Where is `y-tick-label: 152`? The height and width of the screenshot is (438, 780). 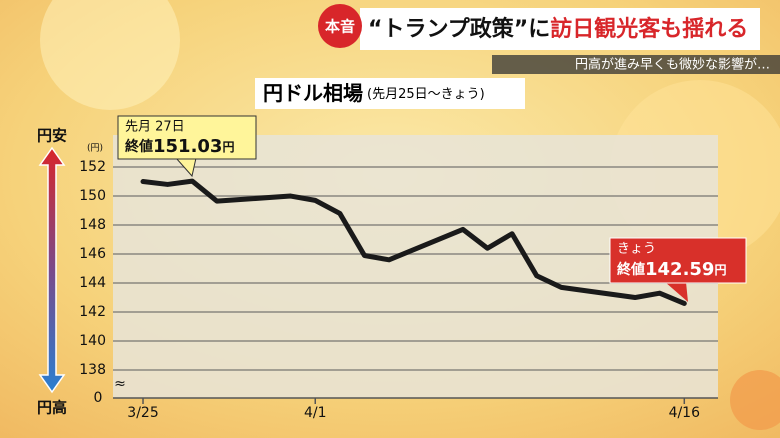
y-tick-label: 152 is located at coordinates (92, 167).